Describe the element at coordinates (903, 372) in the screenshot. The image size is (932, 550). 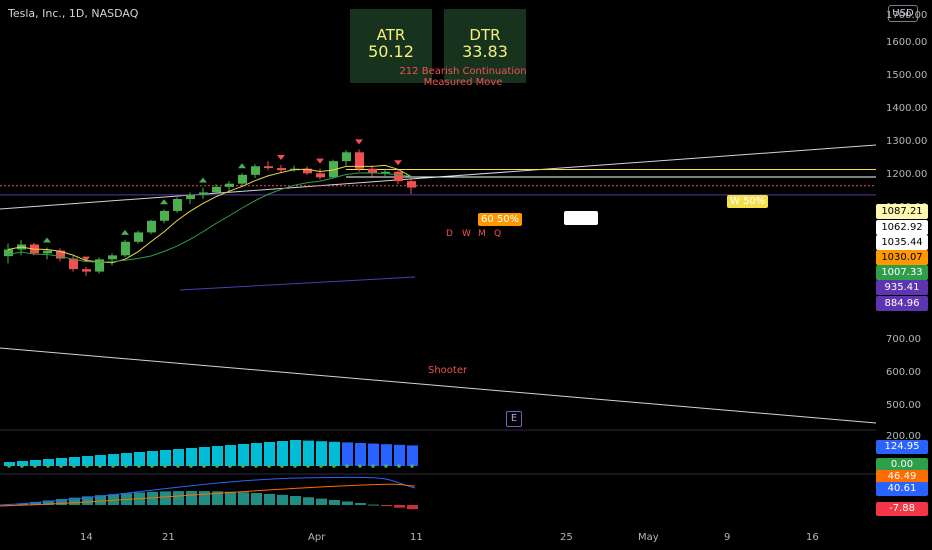
I see `price-scale-tick: 600.00` at that location.